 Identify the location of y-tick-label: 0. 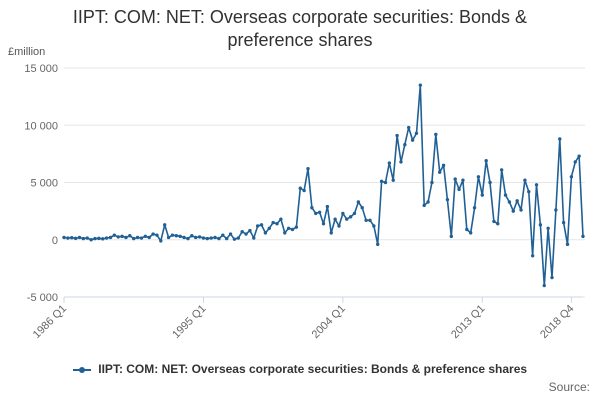
(55, 241).